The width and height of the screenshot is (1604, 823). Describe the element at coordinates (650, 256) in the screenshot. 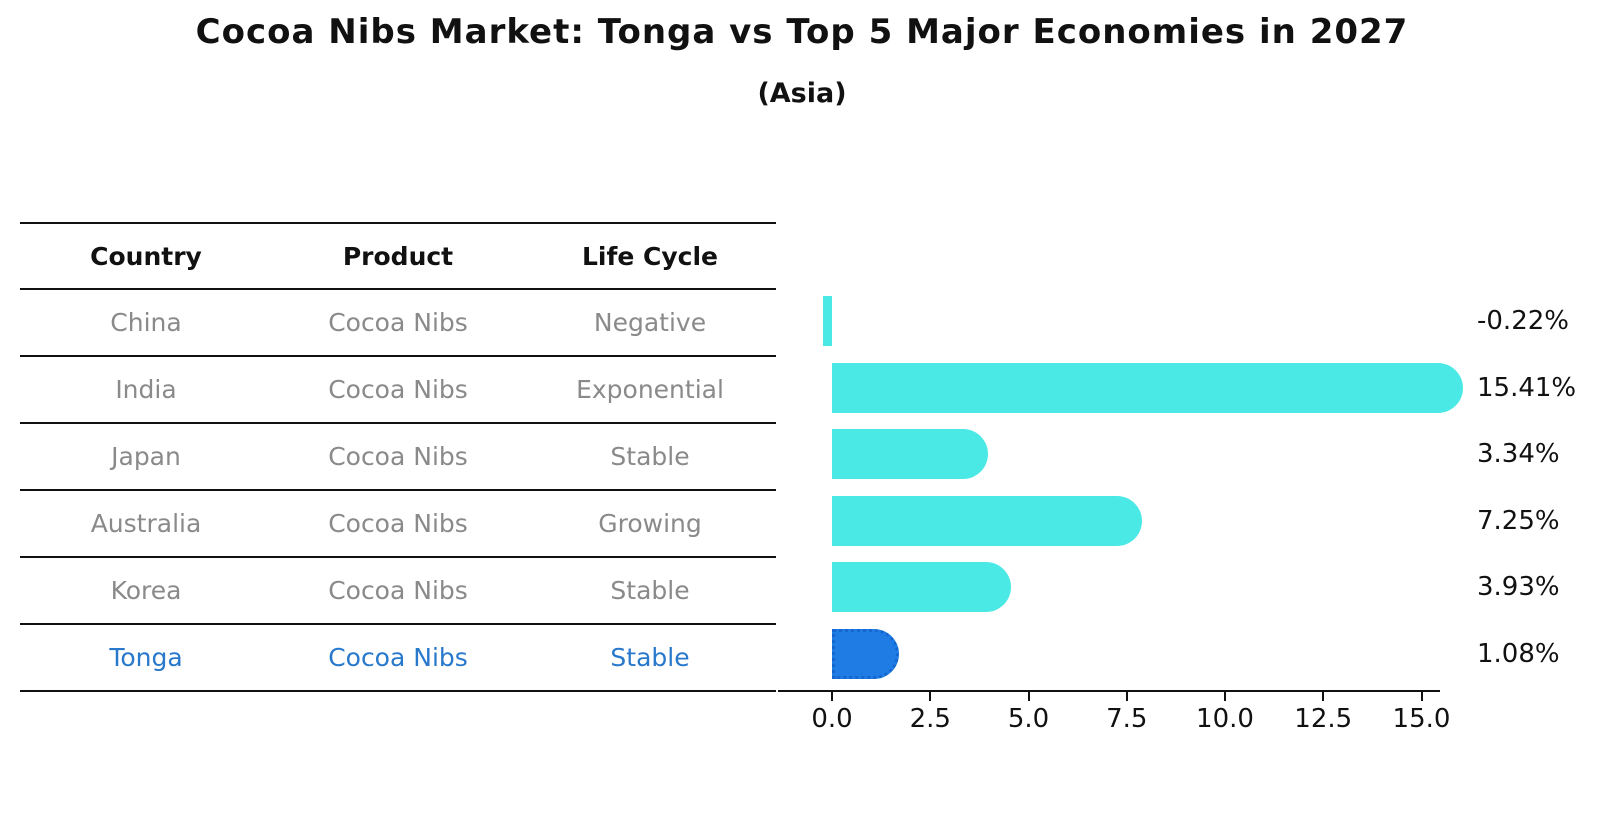

I see `column-header-life-cycle: Life Cycle` at that location.